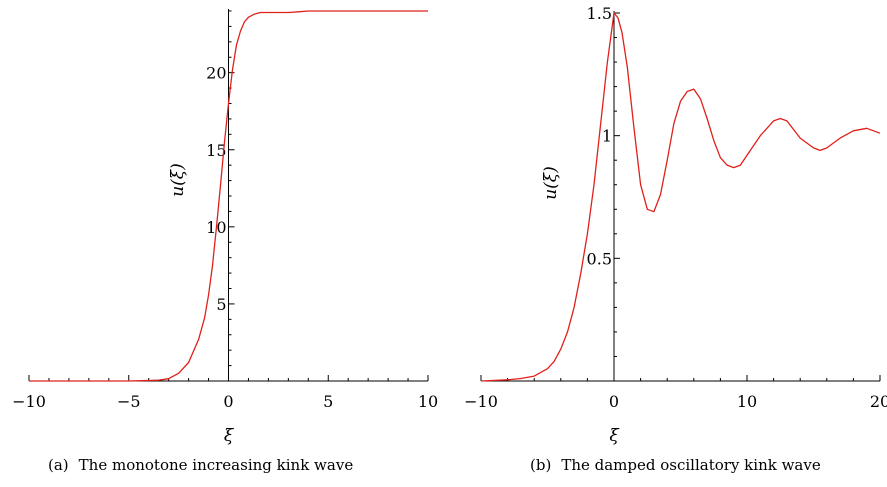 This screenshot has width=887, height=487. I want to click on chart-b-x-label: ξ, so click(614, 436).